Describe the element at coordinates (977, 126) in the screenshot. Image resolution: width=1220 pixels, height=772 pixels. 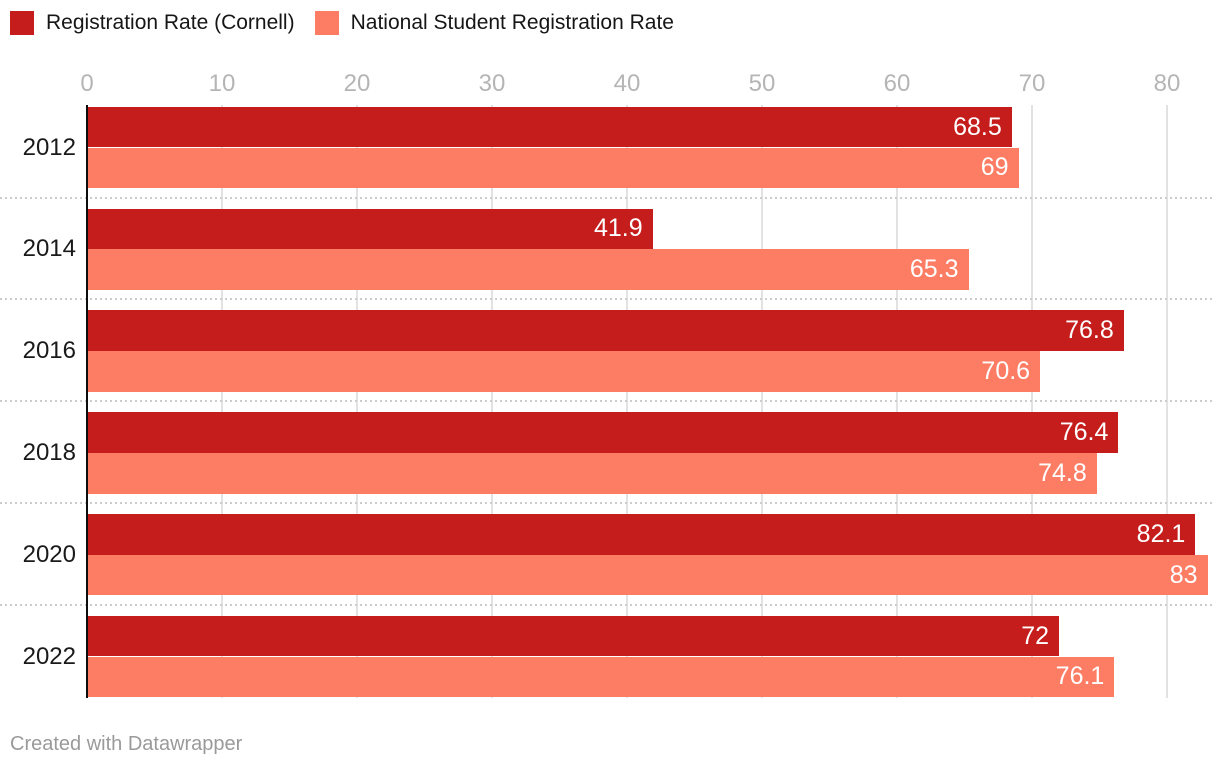
I see `bar-value-label: 68.5` at that location.